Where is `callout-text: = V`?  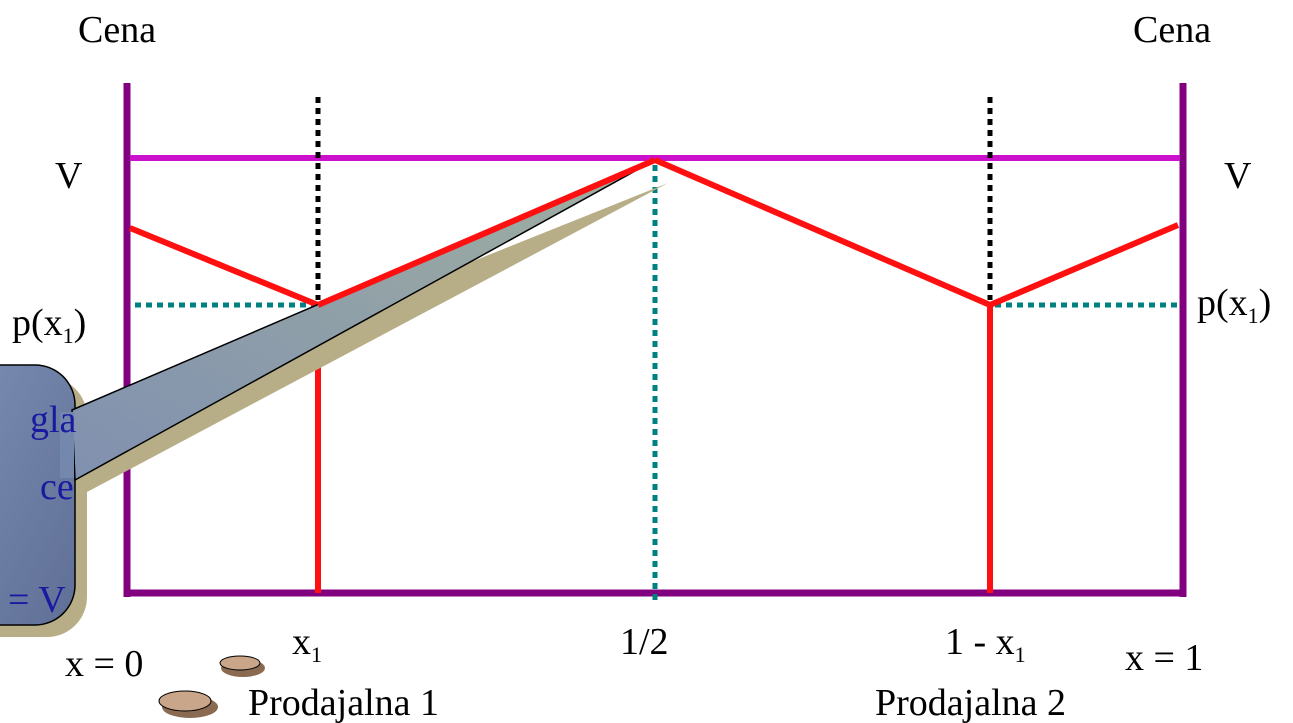 callout-text: = V is located at coordinates (37, 600).